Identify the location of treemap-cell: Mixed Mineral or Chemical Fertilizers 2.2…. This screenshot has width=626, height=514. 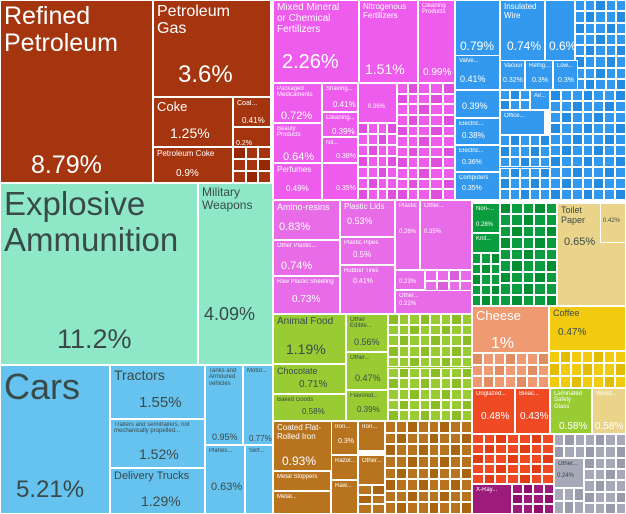
(316, 41).